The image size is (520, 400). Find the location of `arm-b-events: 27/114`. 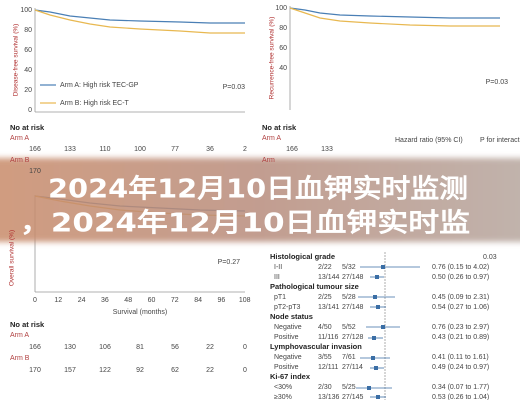

arm-b-events: 27/114 is located at coordinates (352, 367).